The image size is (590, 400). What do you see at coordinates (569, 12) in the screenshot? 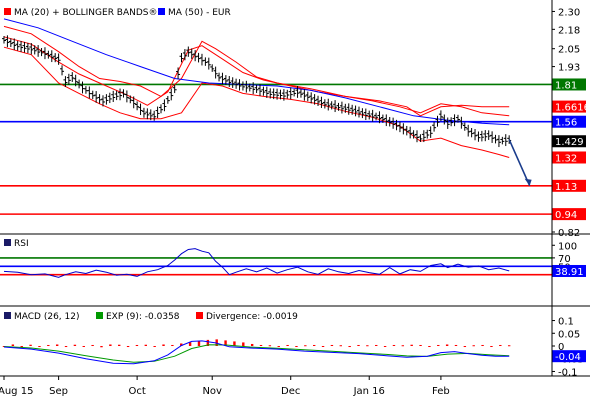
I see `price-y-tick-label: 2.30` at bounding box center [569, 12].